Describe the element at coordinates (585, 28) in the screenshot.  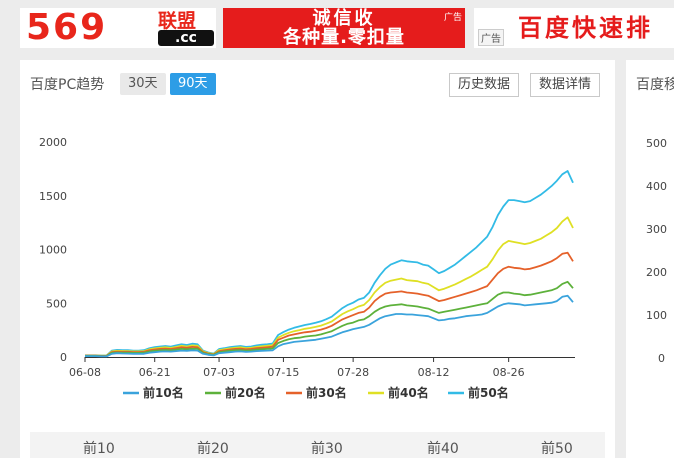
I see `ad3-text: 百度快速排` at that location.